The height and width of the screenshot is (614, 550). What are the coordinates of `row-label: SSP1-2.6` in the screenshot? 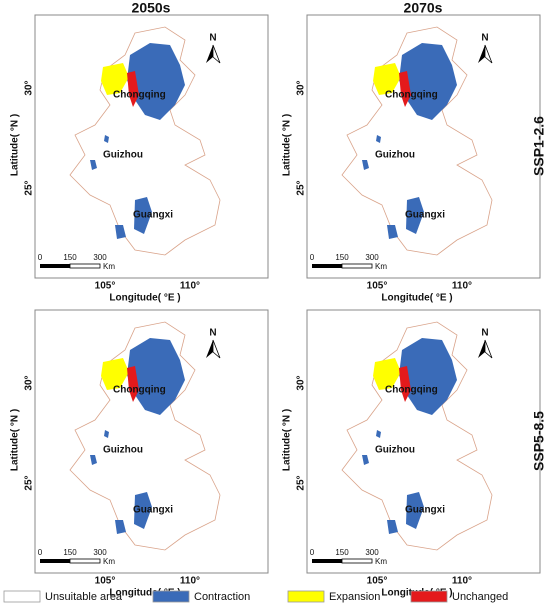 It's located at (539, 146).